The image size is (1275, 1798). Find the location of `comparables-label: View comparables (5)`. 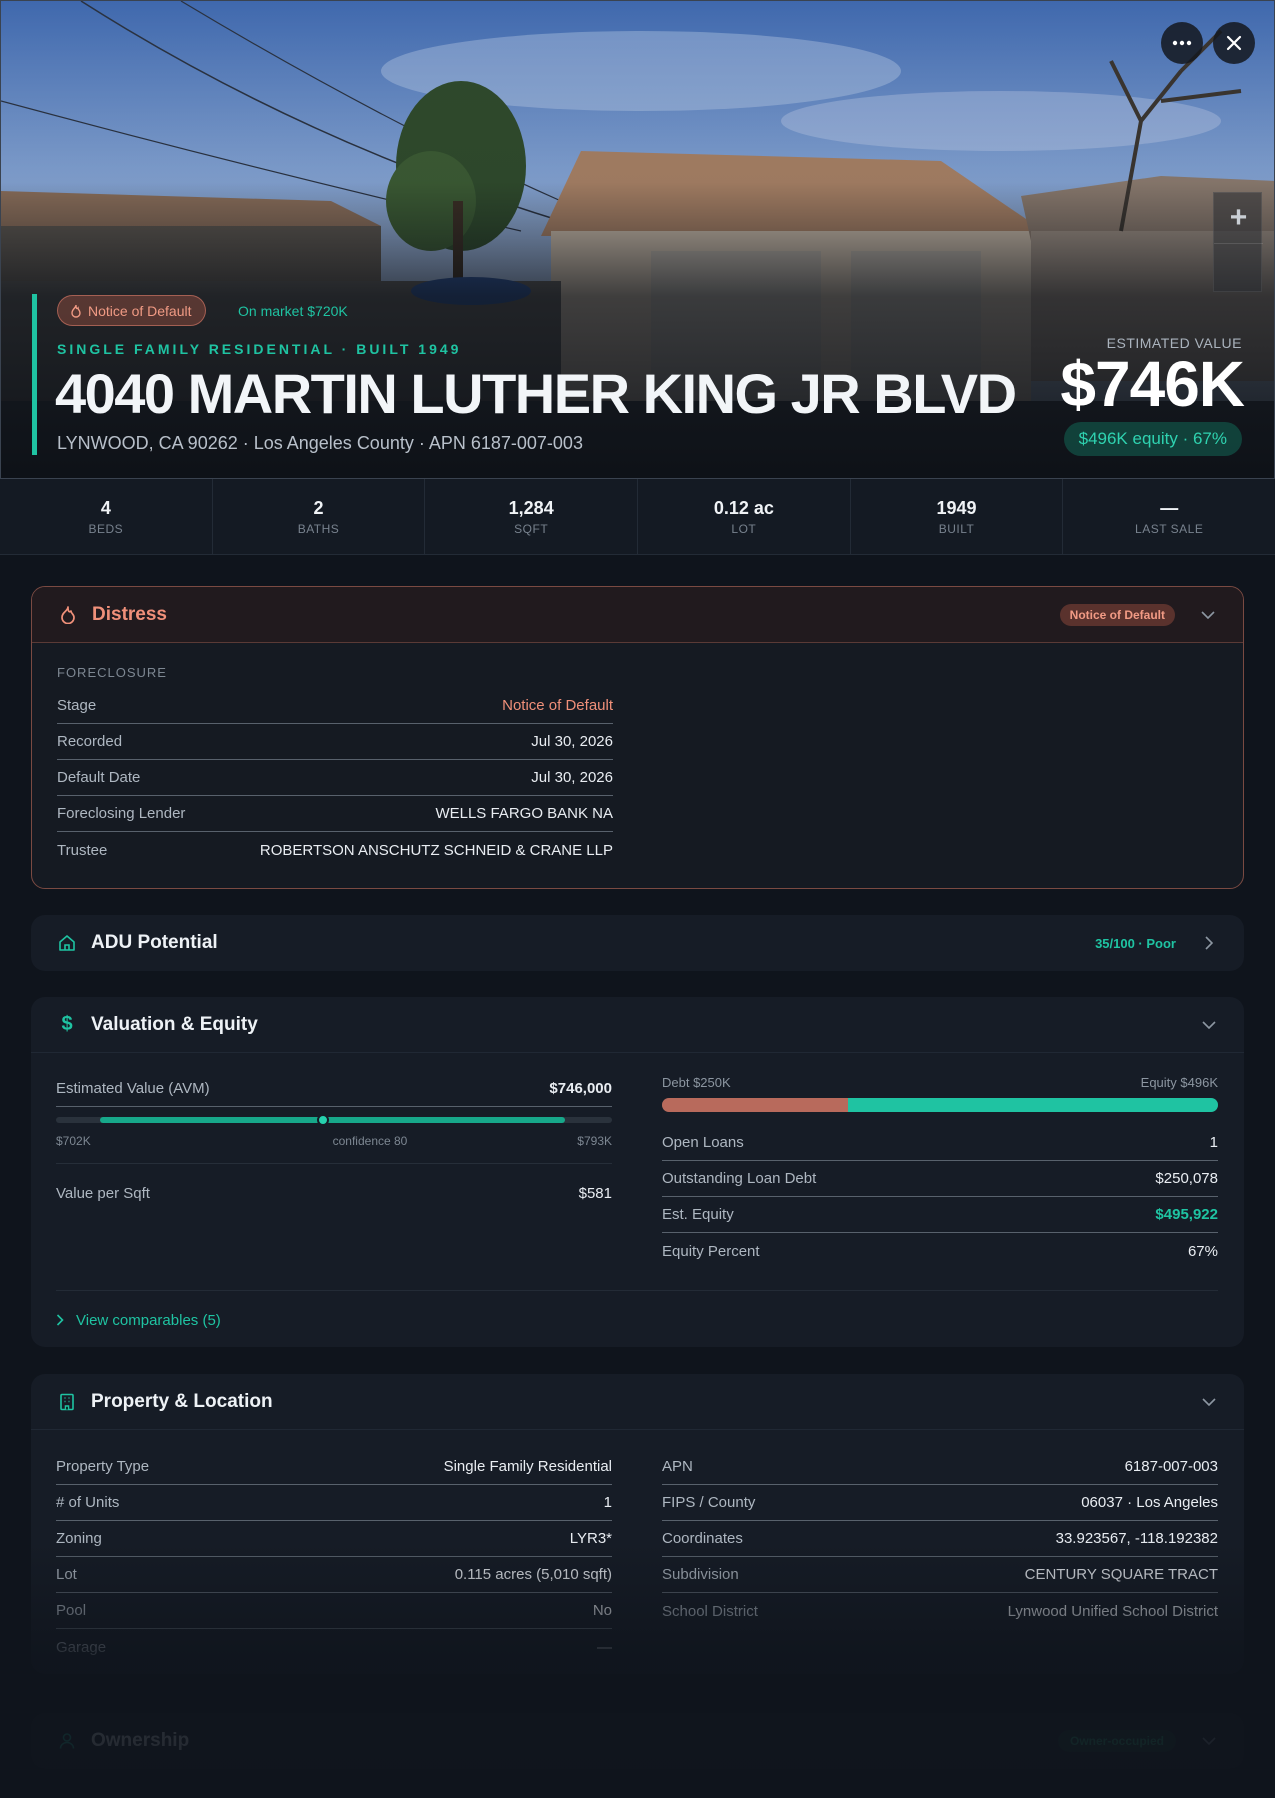

comparables-label: View comparables (5) is located at coordinates (148, 1320).